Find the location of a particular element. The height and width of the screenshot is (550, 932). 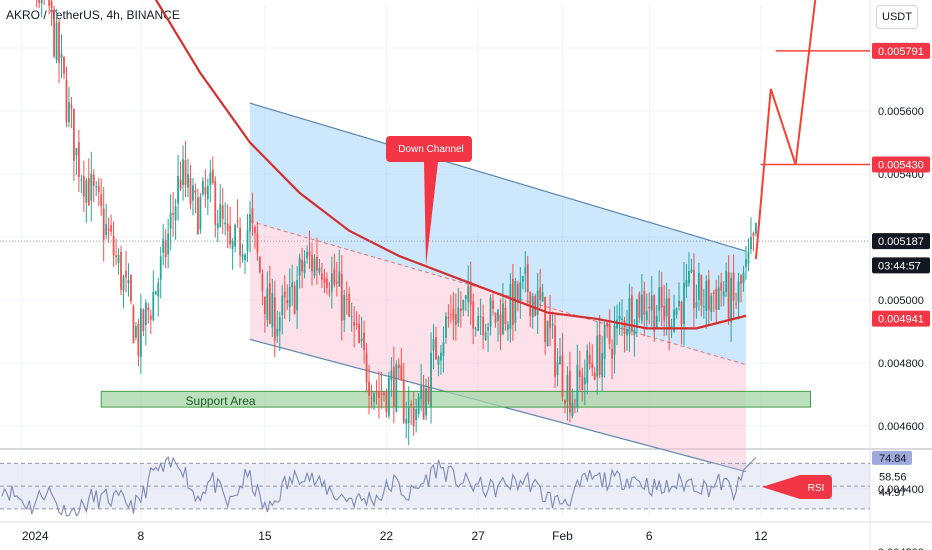

rsi-value-label: 74.84 is located at coordinates (893, 459).